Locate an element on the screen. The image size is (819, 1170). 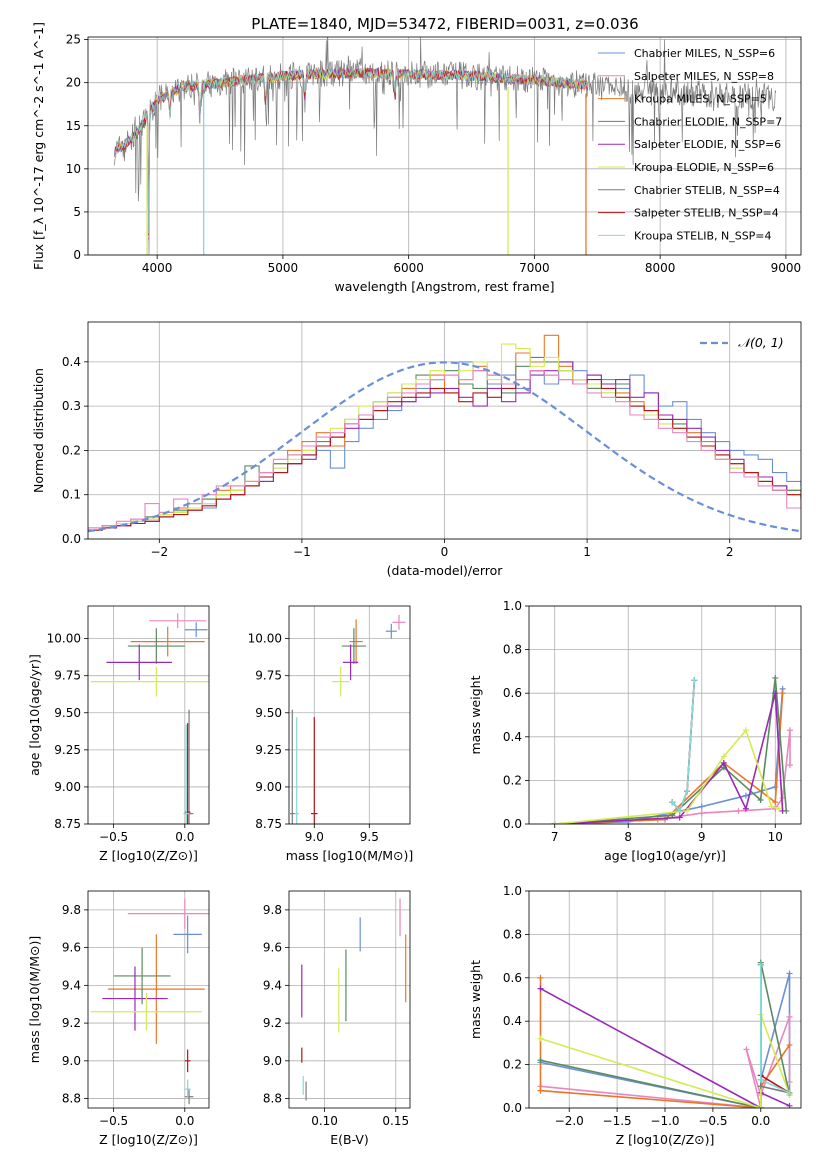
histogram-step is located at coordinates (444, 443).